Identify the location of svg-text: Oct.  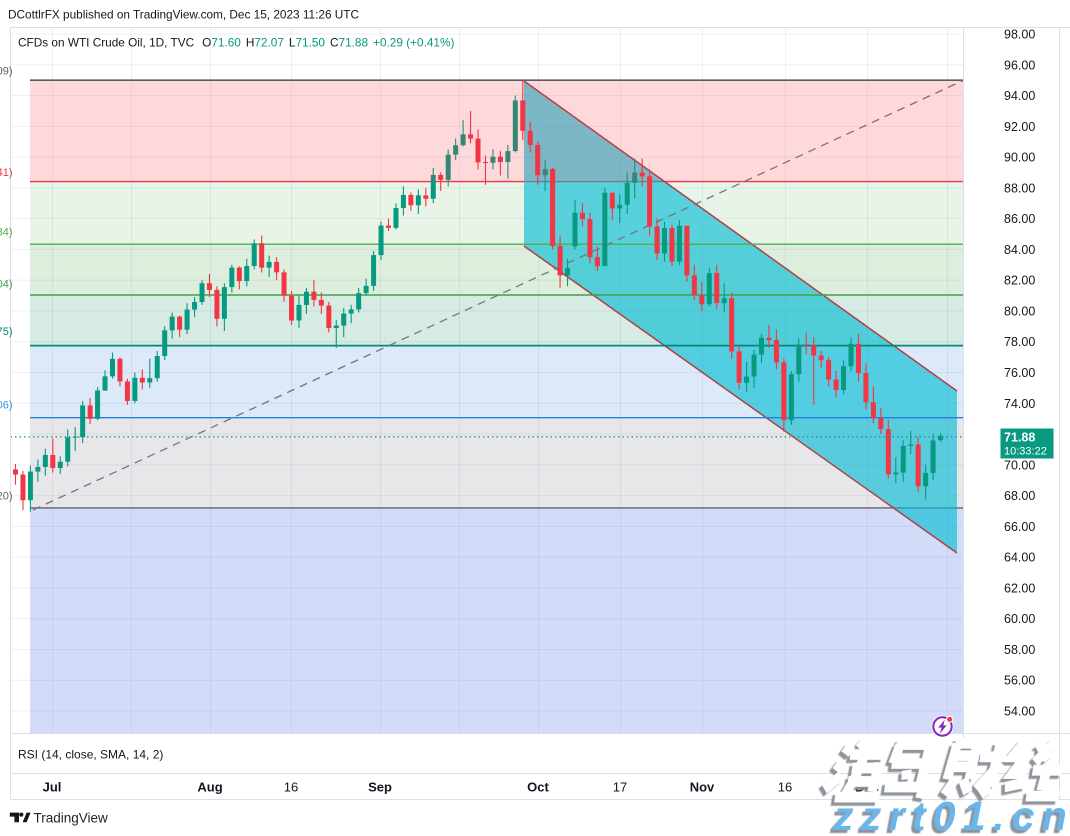
(538, 787).